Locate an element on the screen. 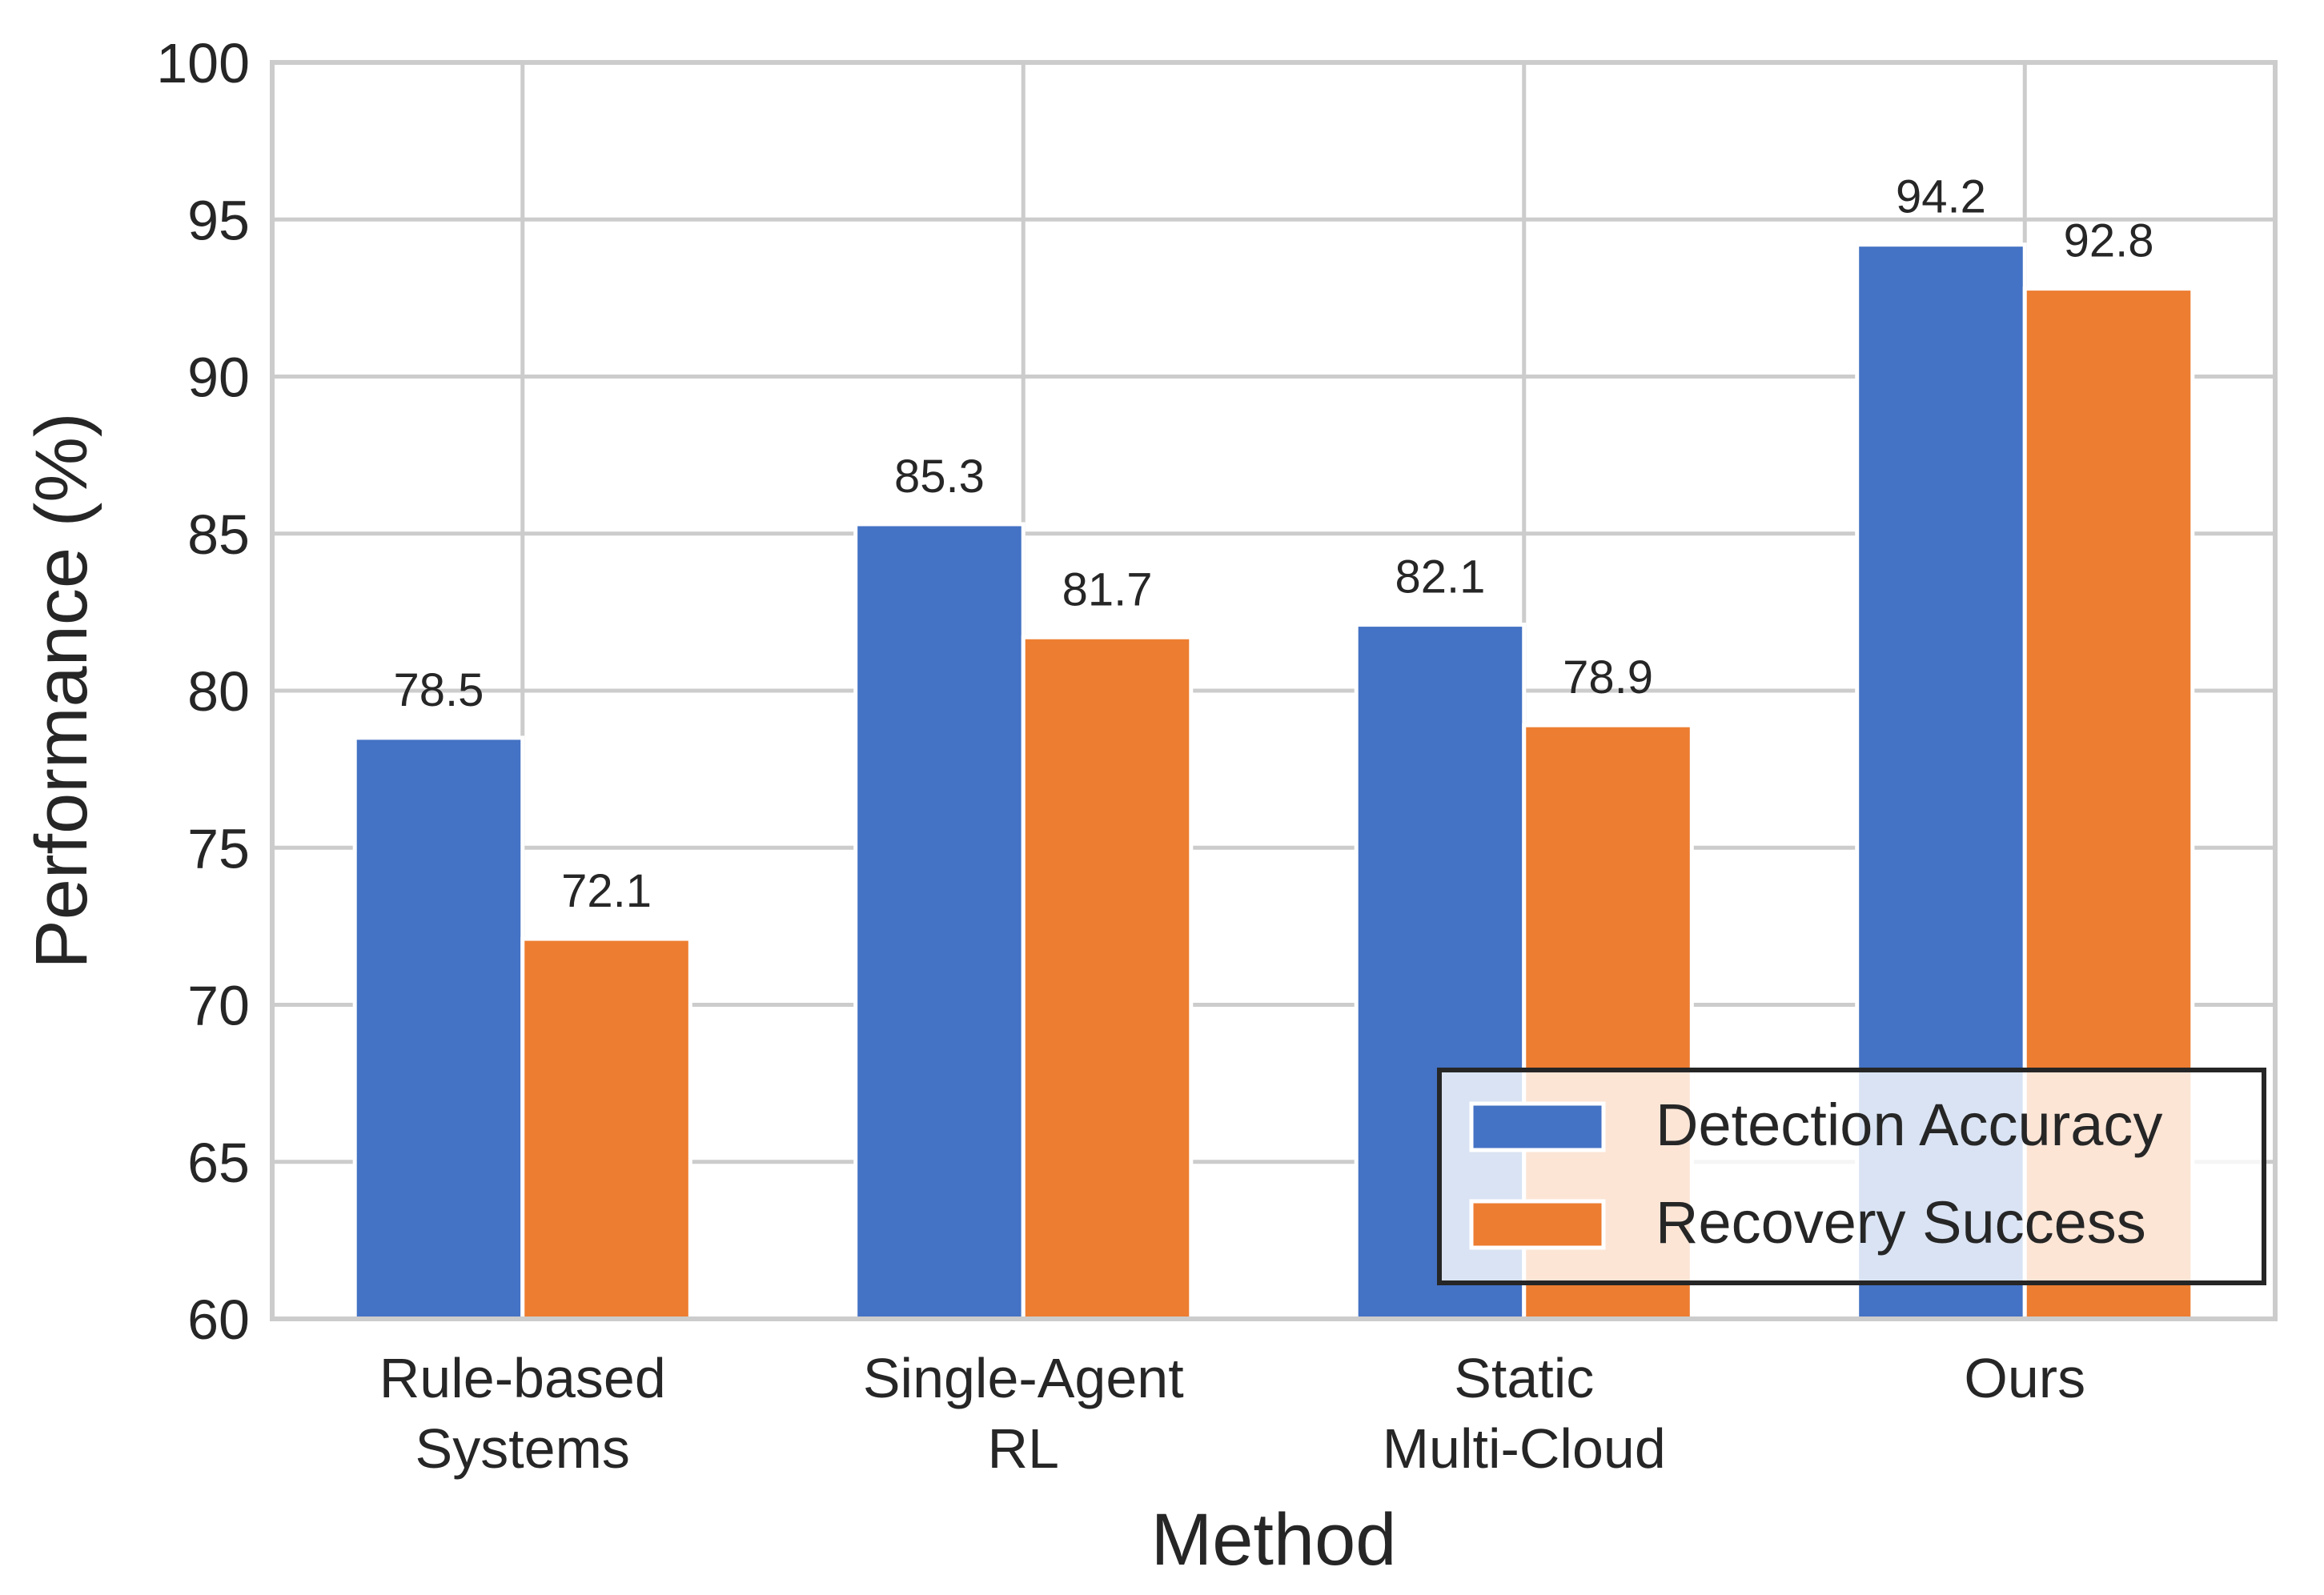  y-tick-label: 100 is located at coordinates (203, 63).